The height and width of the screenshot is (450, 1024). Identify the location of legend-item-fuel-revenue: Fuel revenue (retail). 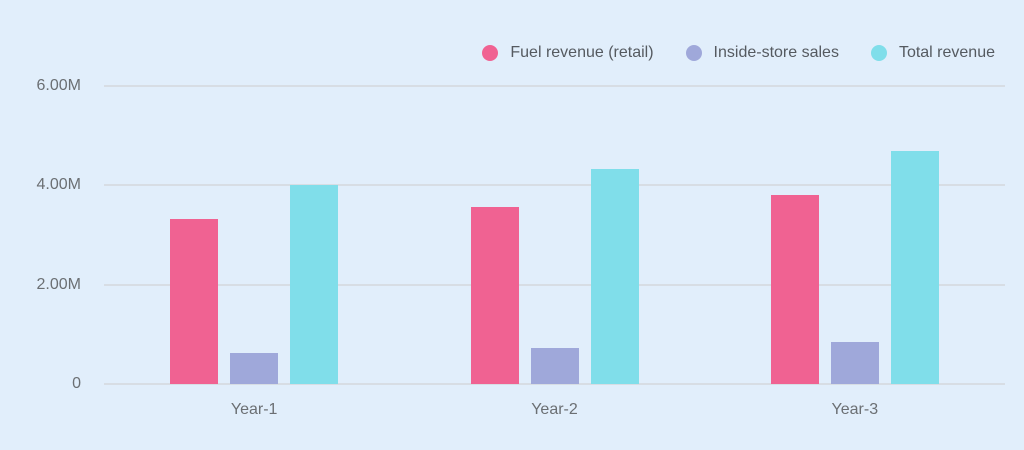
(568, 53).